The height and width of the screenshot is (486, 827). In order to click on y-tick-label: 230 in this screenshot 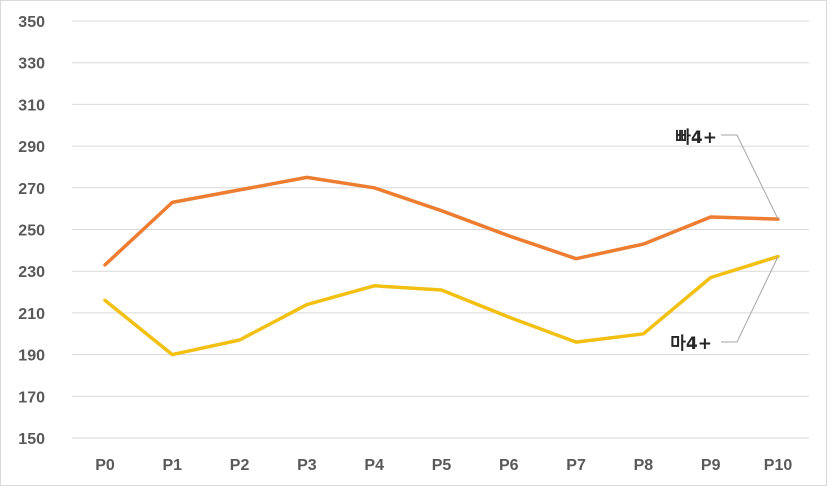, I will do `click(31, 272)`.